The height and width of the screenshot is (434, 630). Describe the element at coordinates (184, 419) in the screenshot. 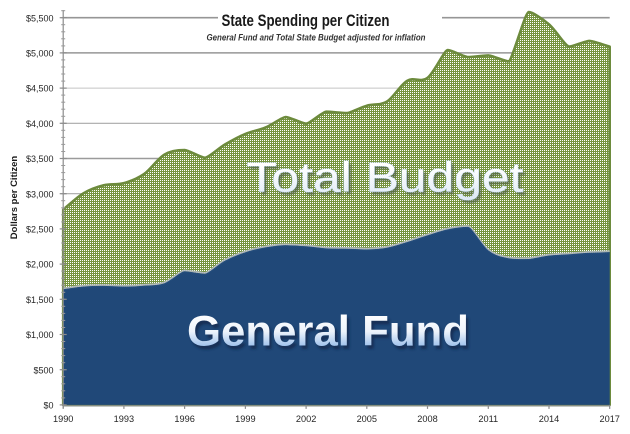

I see `svg-text: 1996` at that location.